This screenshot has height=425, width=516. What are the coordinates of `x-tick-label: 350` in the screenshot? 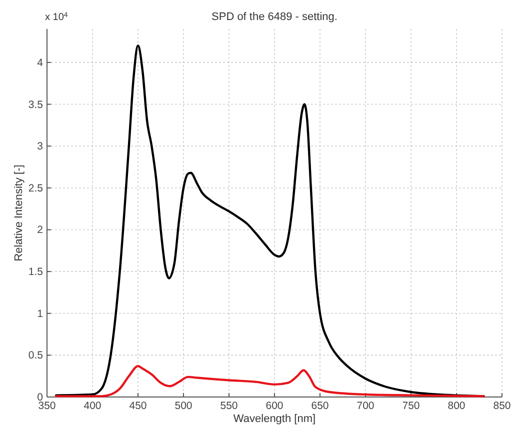 It's located at (47, 406).